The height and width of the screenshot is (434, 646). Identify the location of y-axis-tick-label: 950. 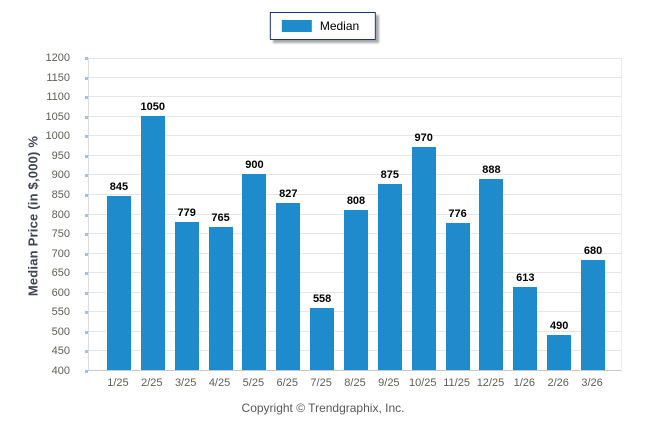
(60, 155).